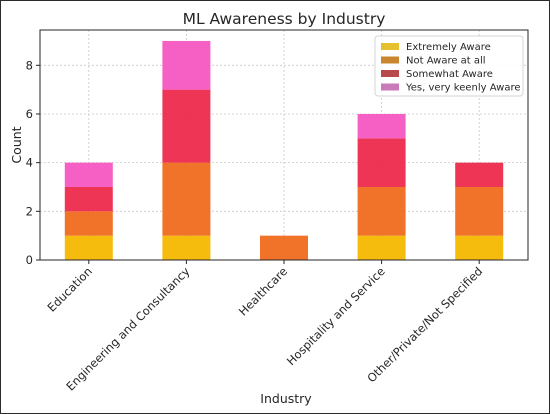 This screenshot has height=414, width=550. What do you see at coordinates (29, 114) in the screenshot?
I see `y-tick-label: 6` at bounding box center [29, 114].